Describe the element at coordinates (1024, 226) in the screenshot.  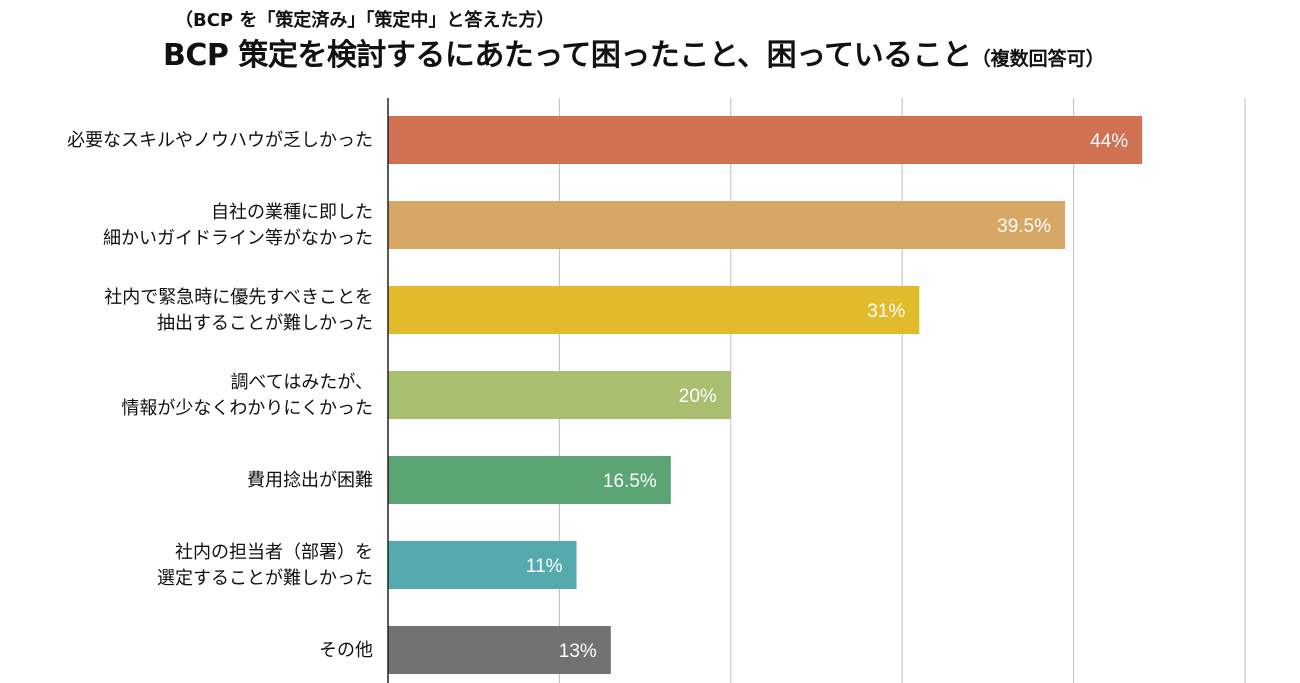
I see `data-label: 39.5%` at that location.